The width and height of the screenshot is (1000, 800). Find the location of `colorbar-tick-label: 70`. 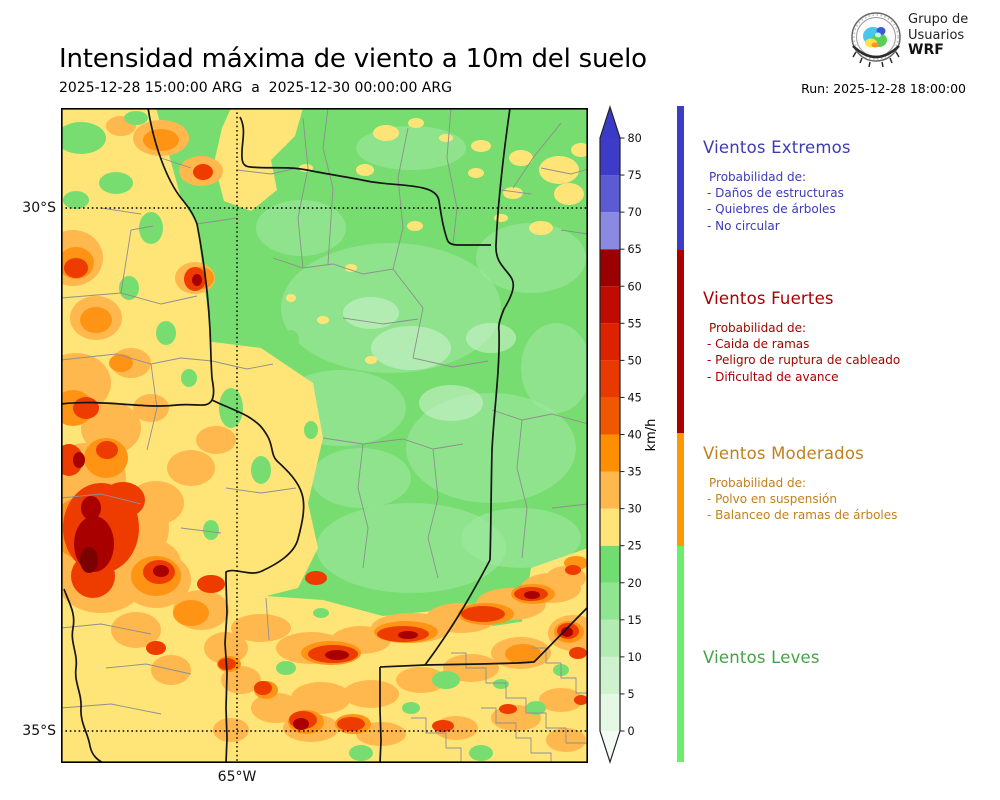

colorbar-tick-label: 70 is located at coordinates (635, 212).